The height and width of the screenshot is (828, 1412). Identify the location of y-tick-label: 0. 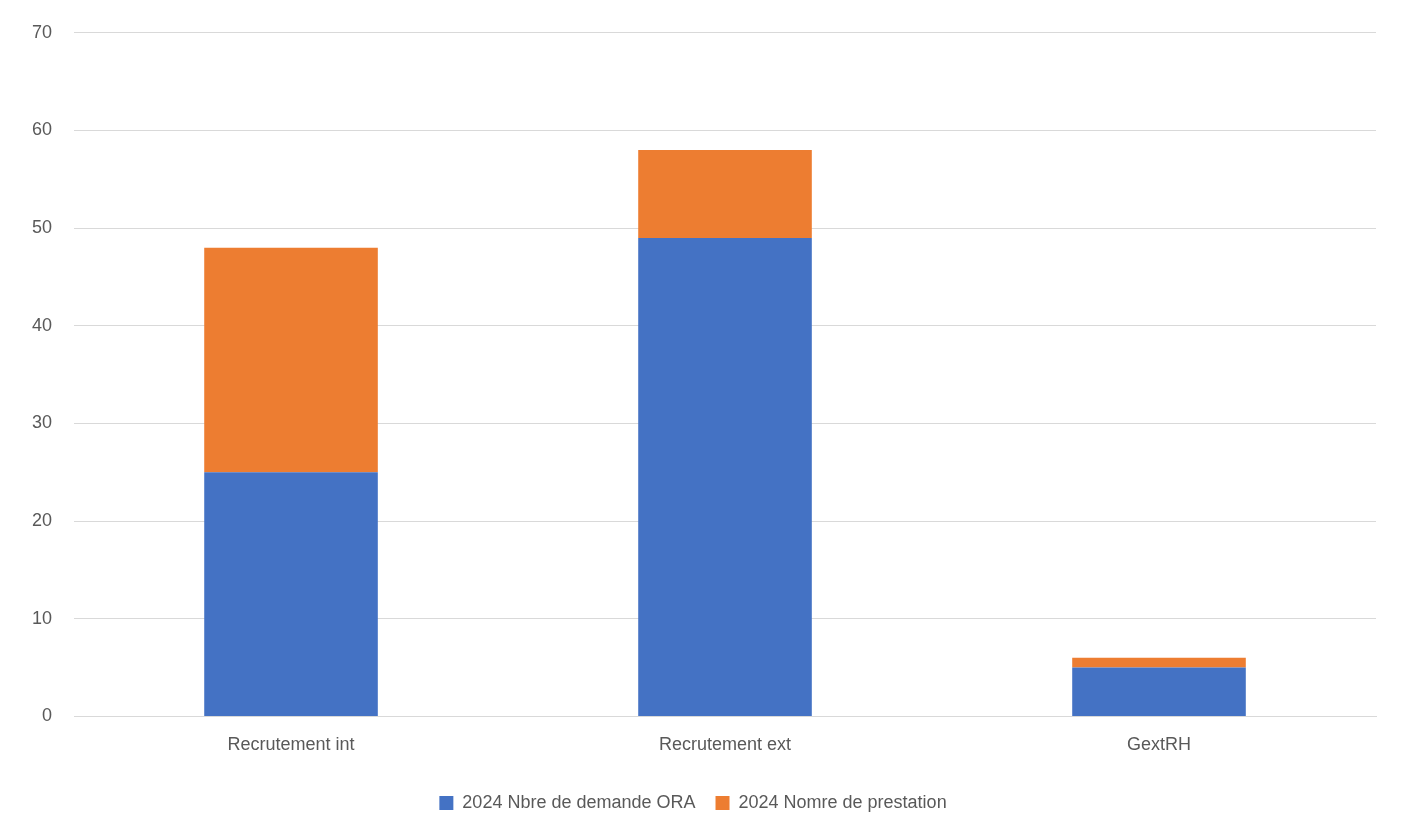
(47, 715).